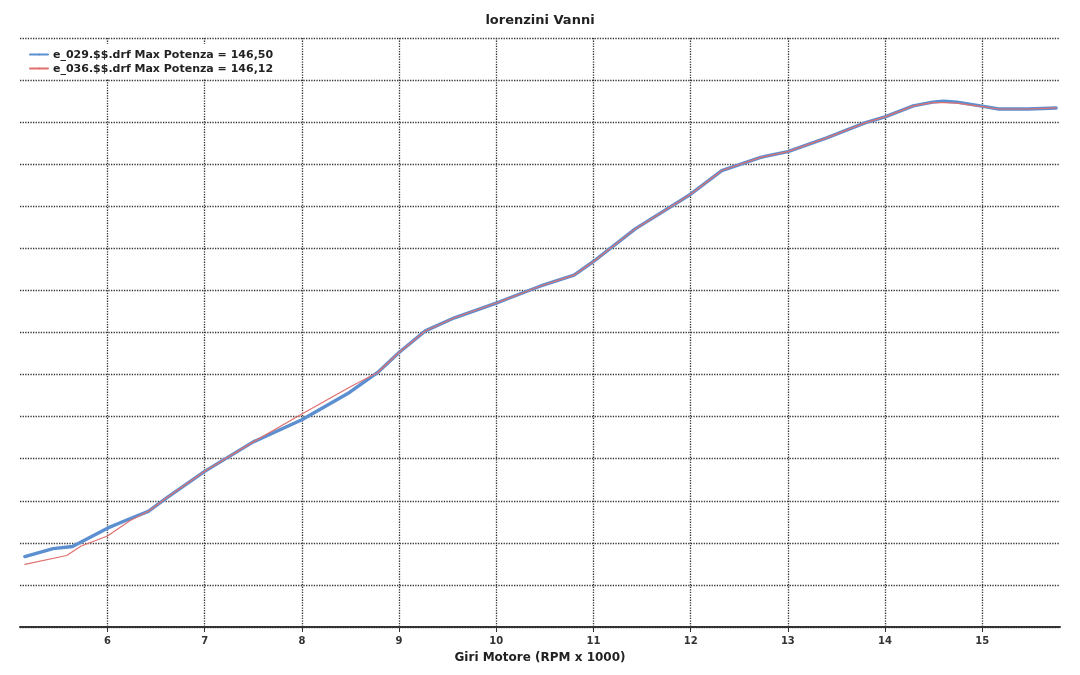  Describe the element at coordinates (690, 640) in the screenshot. I see `x-tick-label: 12` at that location.